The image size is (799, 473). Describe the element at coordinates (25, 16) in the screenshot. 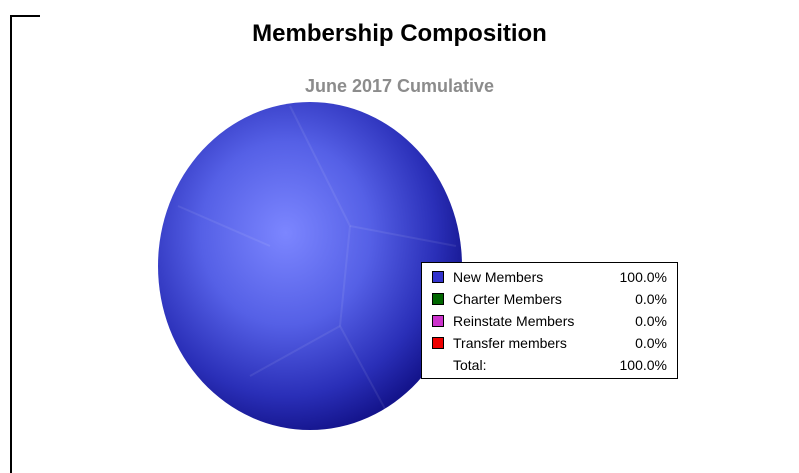

I see `frame-border-top` at that location.